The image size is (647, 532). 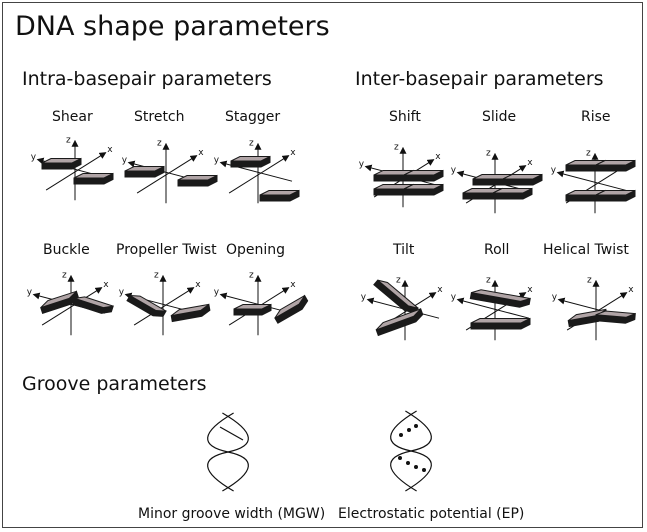 What do you see at coordinates (231, 433) in the screenshot?
I see `groove-width-bar` at bounding box center [231, 433].